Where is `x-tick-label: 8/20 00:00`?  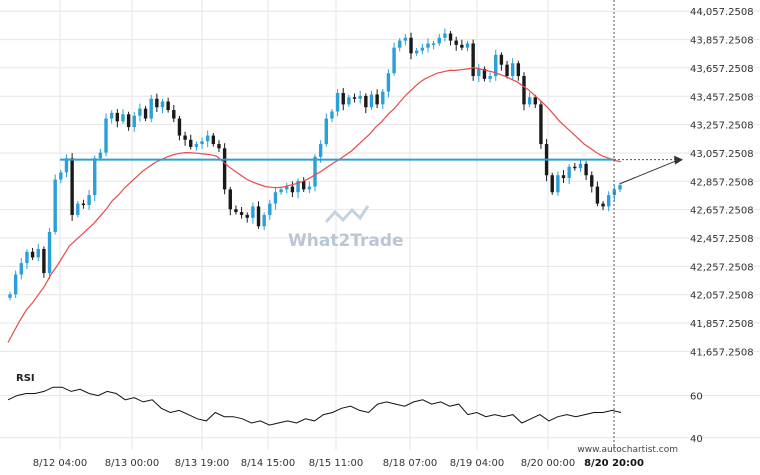 x-tick-label: 8/20 00:00 is located at coordinates (548, 463).